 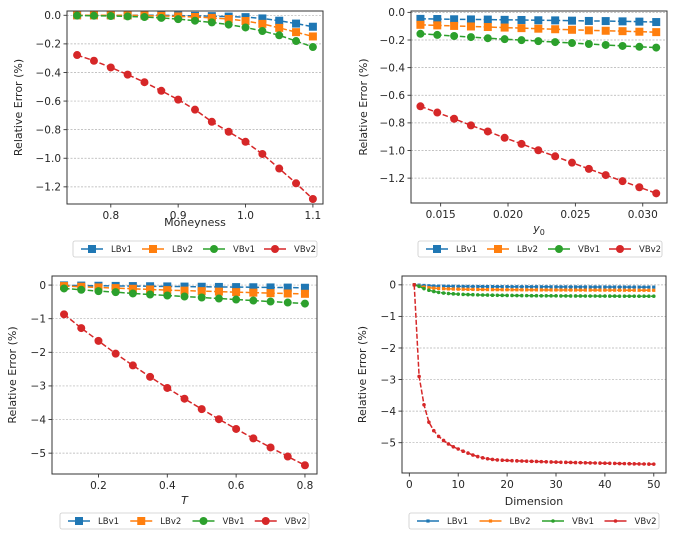 I want to click on y-axis-label: Relative Error (%), so click(x=362, y=374).